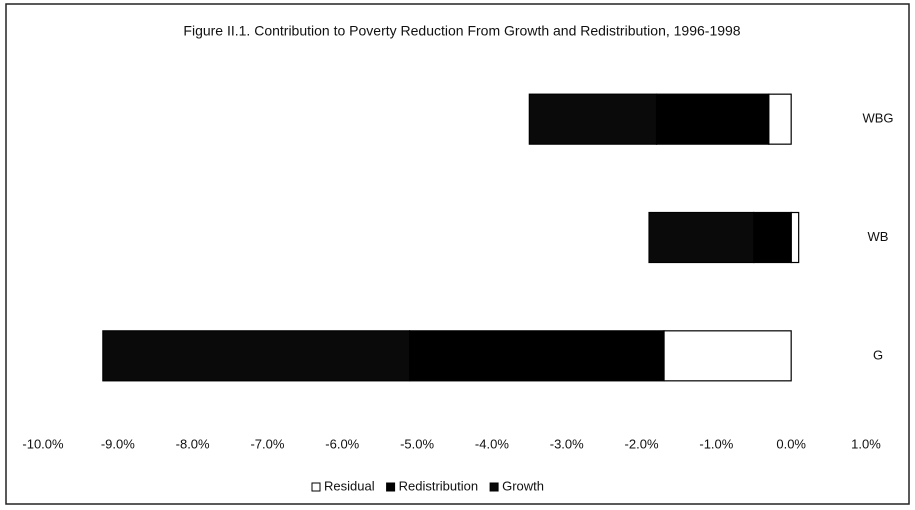  I want to click on x-tick-label: -5.0%, so click(417, 443).